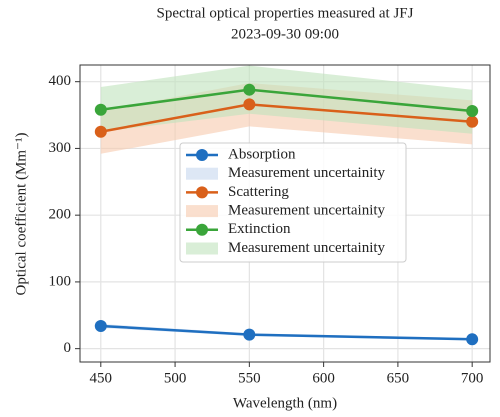 This screenshot has height=417, width=500. Describe the element at coordinates (68, 348) in the screenshot. I see `y-tick-label: 0` at that location.